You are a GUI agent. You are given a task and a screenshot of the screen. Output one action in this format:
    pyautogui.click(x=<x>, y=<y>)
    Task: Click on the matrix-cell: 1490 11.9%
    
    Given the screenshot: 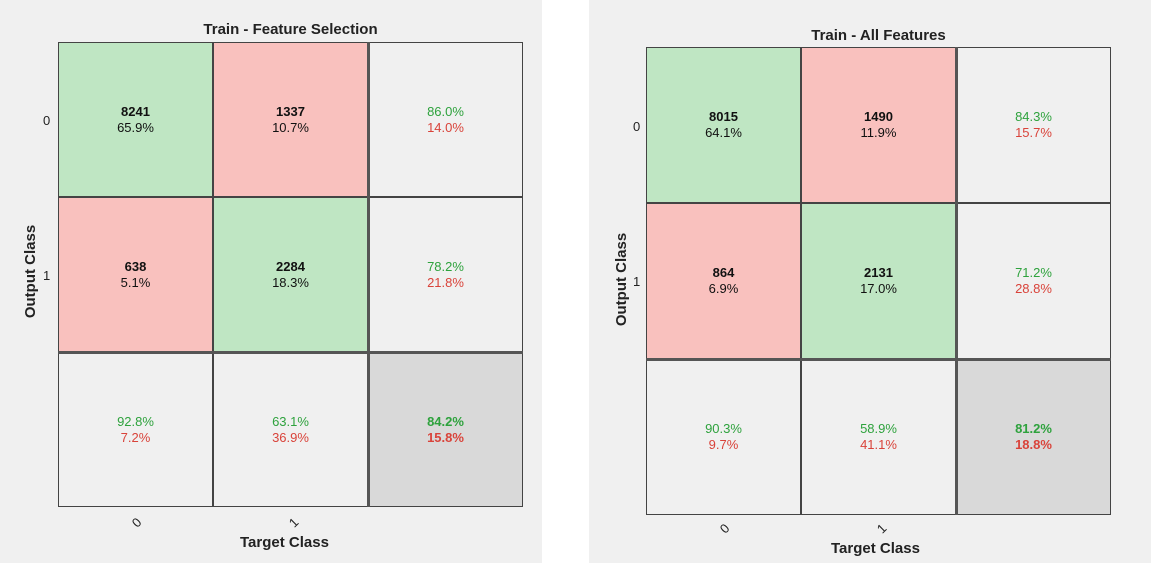 What is the action you would take?
    pyautogui.click(x=878, y=125)
    